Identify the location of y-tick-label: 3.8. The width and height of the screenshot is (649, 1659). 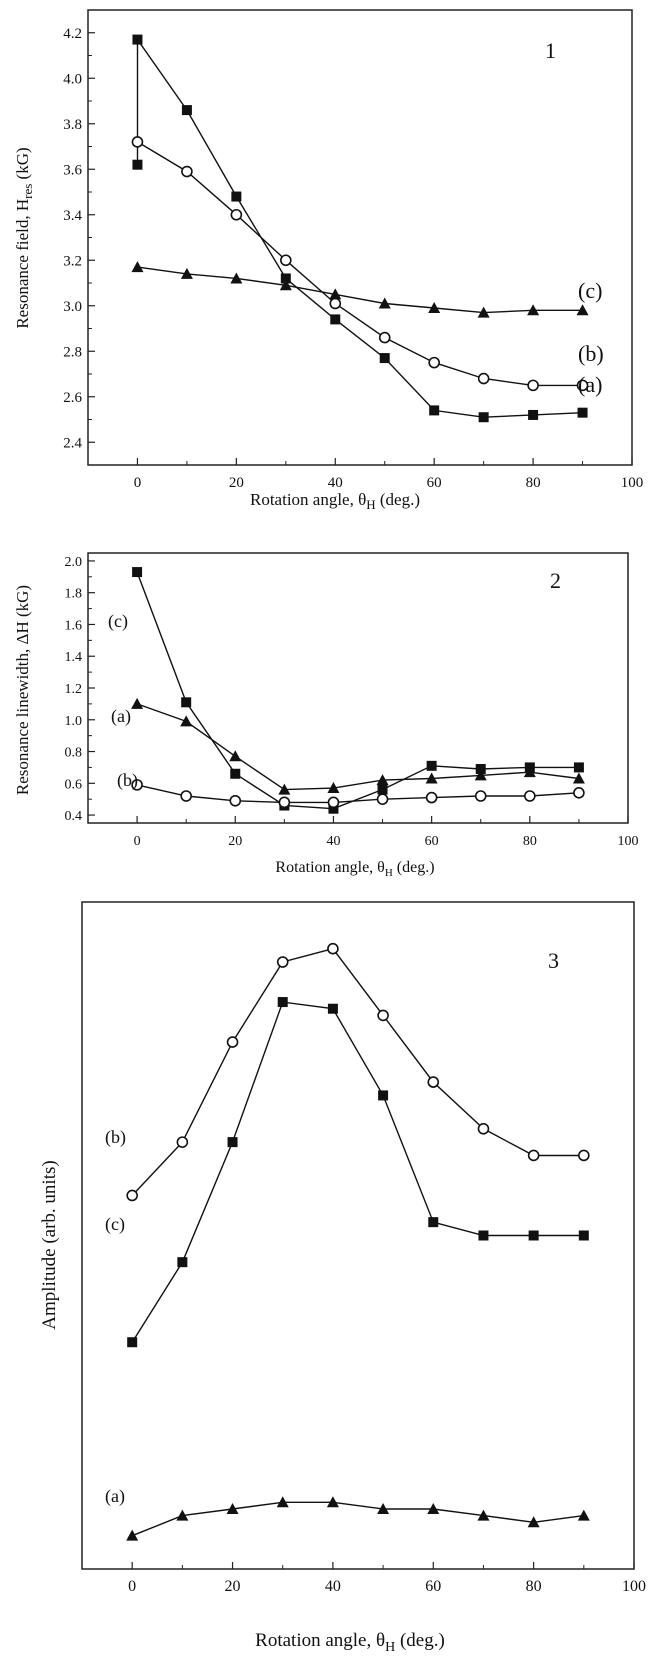
(72, 125).